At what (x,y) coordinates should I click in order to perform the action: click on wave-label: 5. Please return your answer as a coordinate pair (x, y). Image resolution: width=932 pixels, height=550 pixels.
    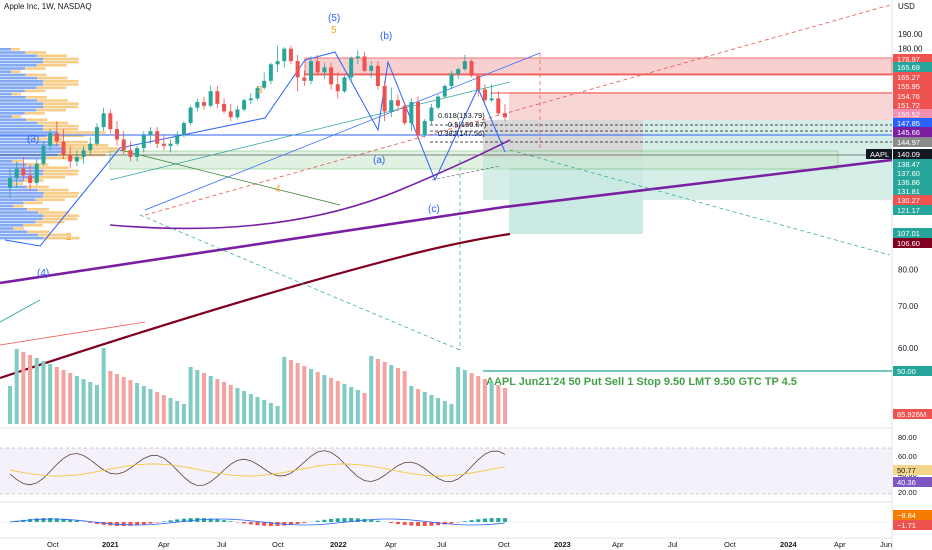
    Looking at the image, I should click on (334, 30).